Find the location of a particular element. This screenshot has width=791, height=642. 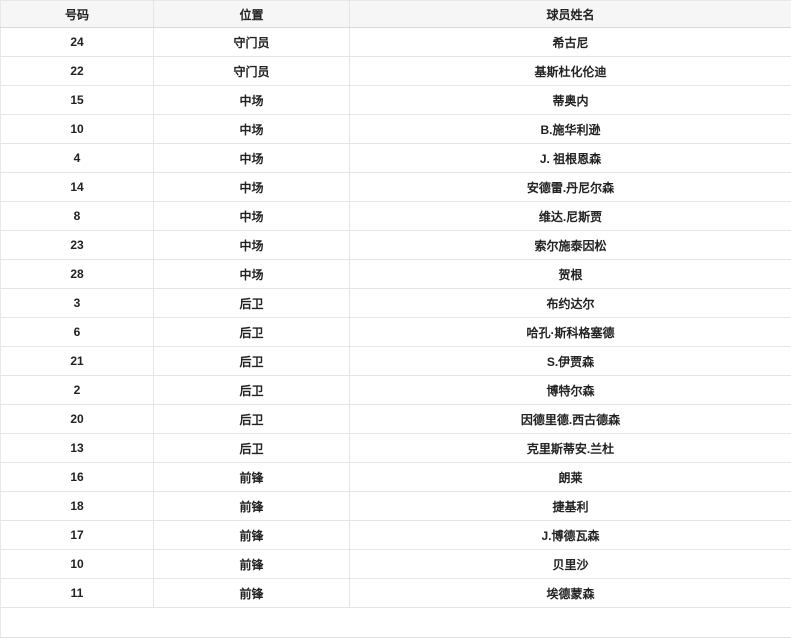

table-row: 21 后卫 S.伊贾森 is located at coordinates (395, 361).